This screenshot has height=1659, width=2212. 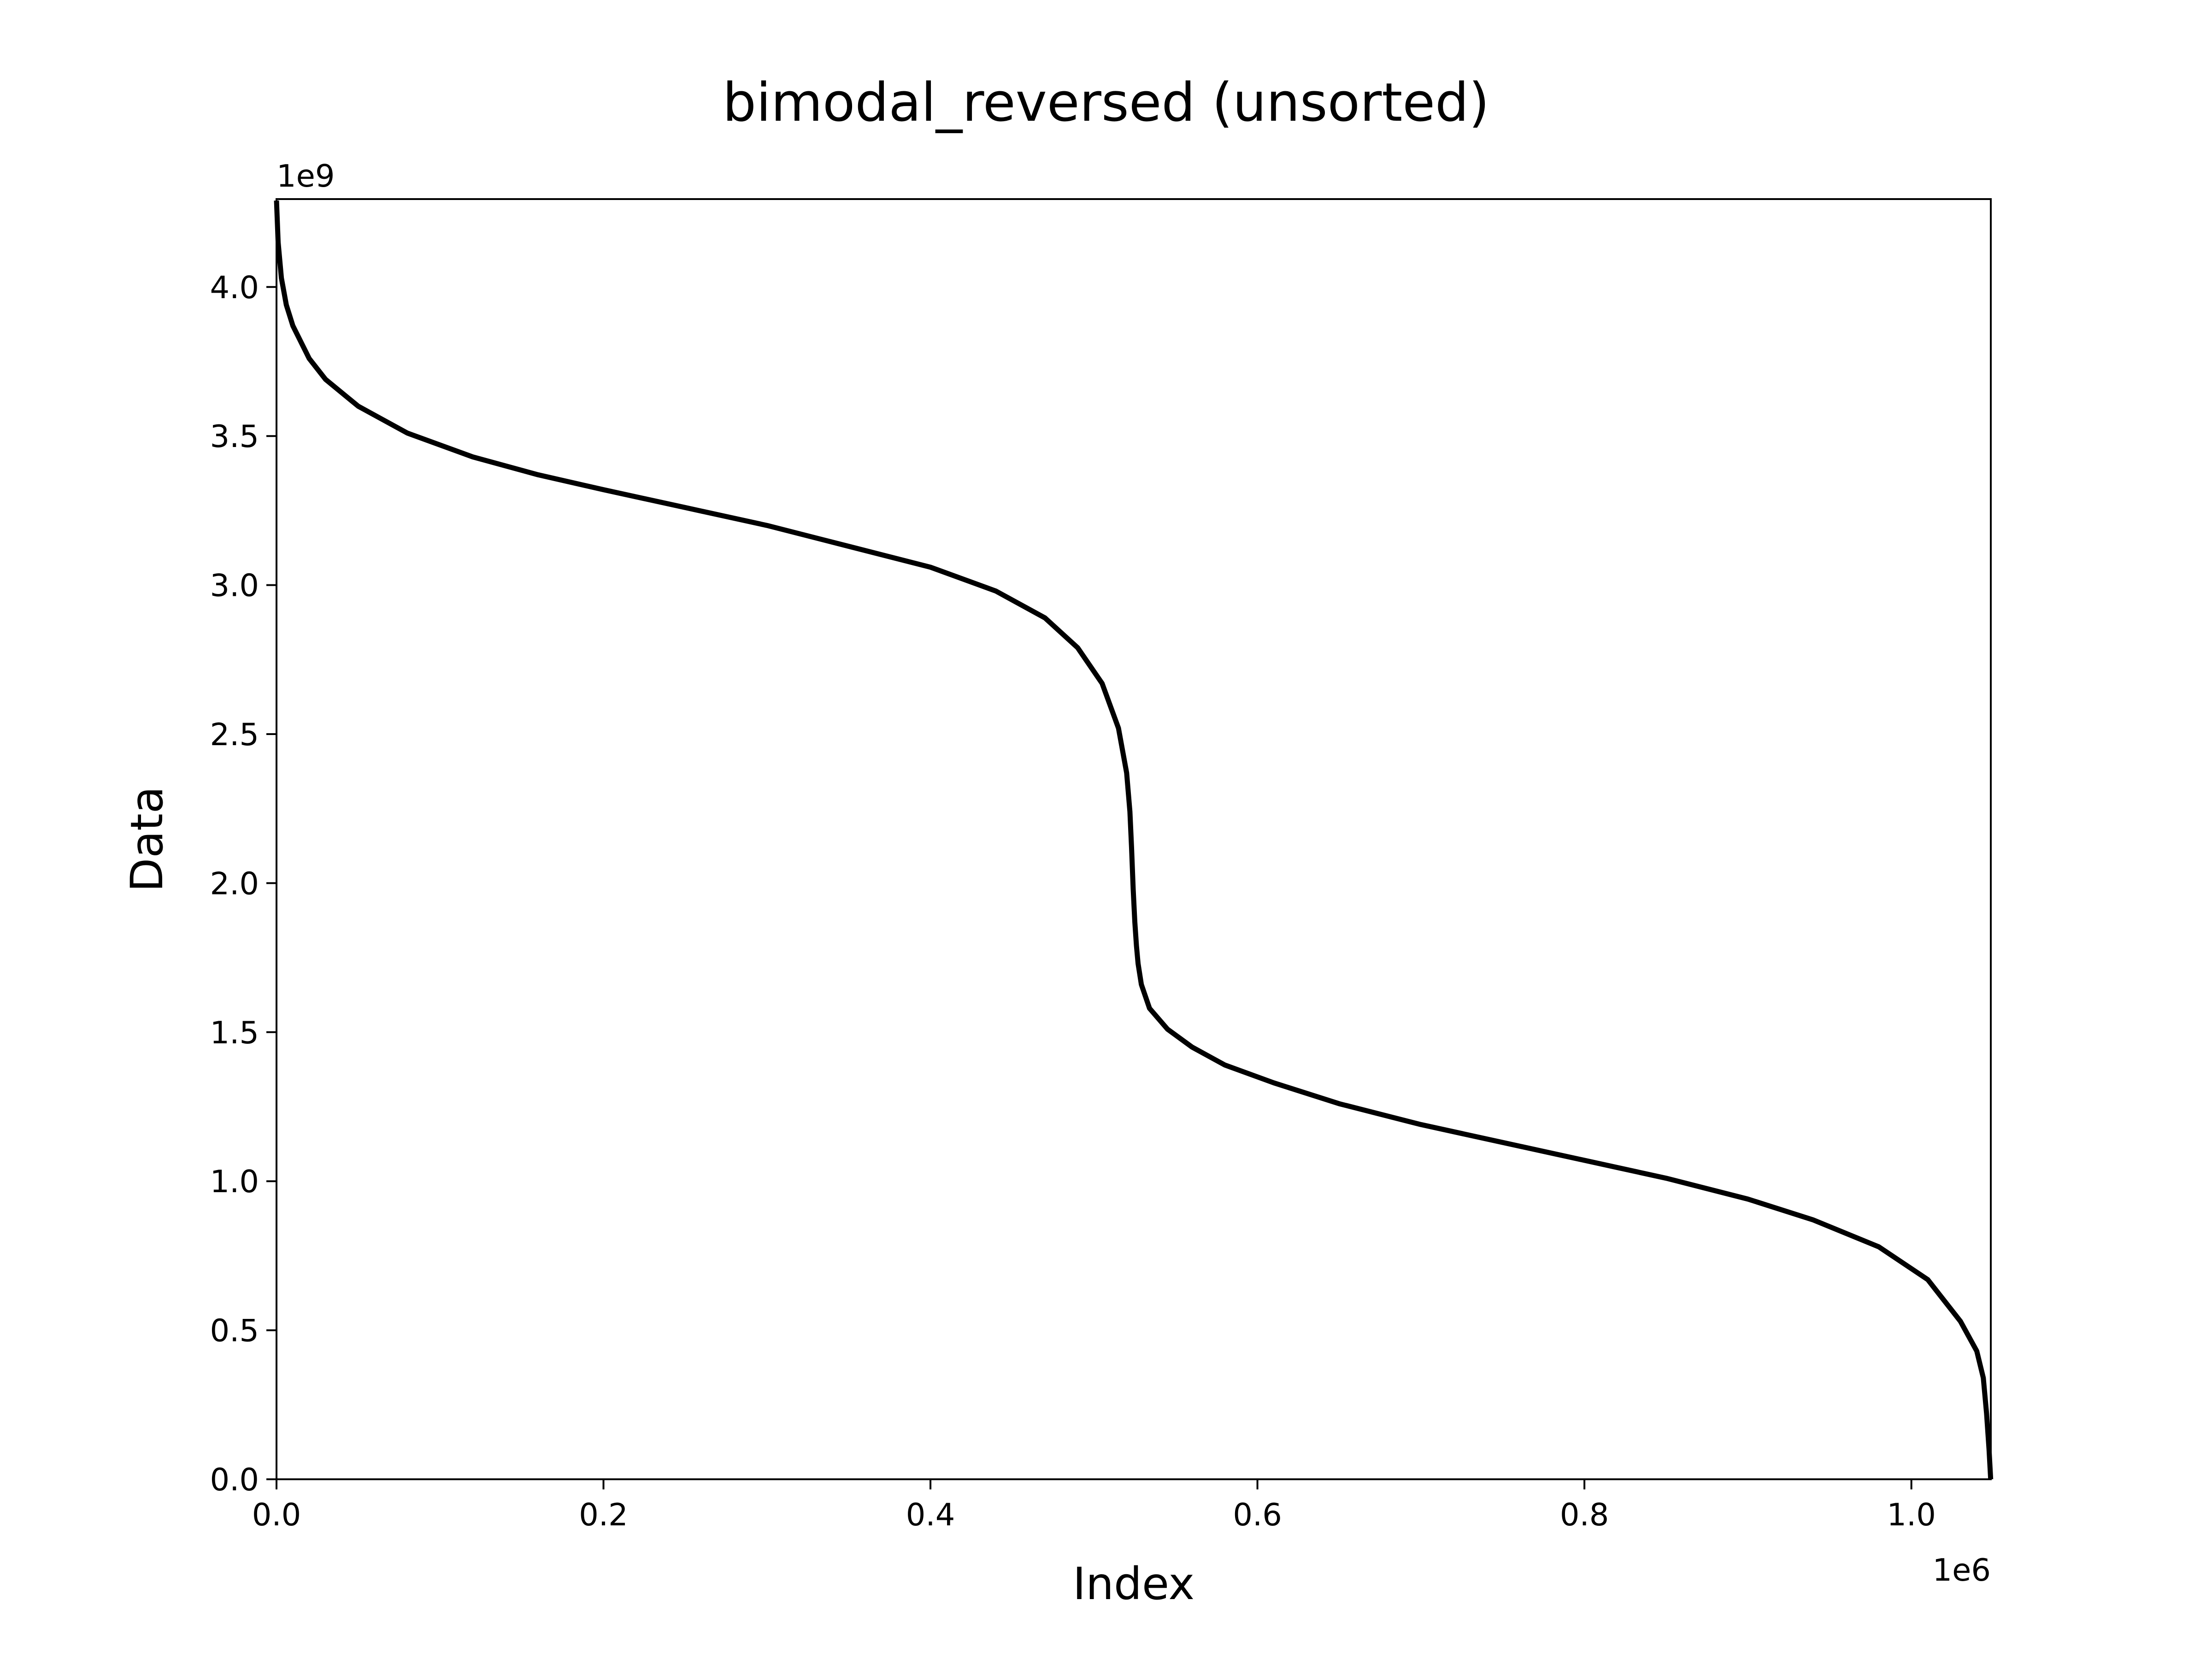 I want to click on y-tick-label: 0.0, so click(x=234, y=1480).